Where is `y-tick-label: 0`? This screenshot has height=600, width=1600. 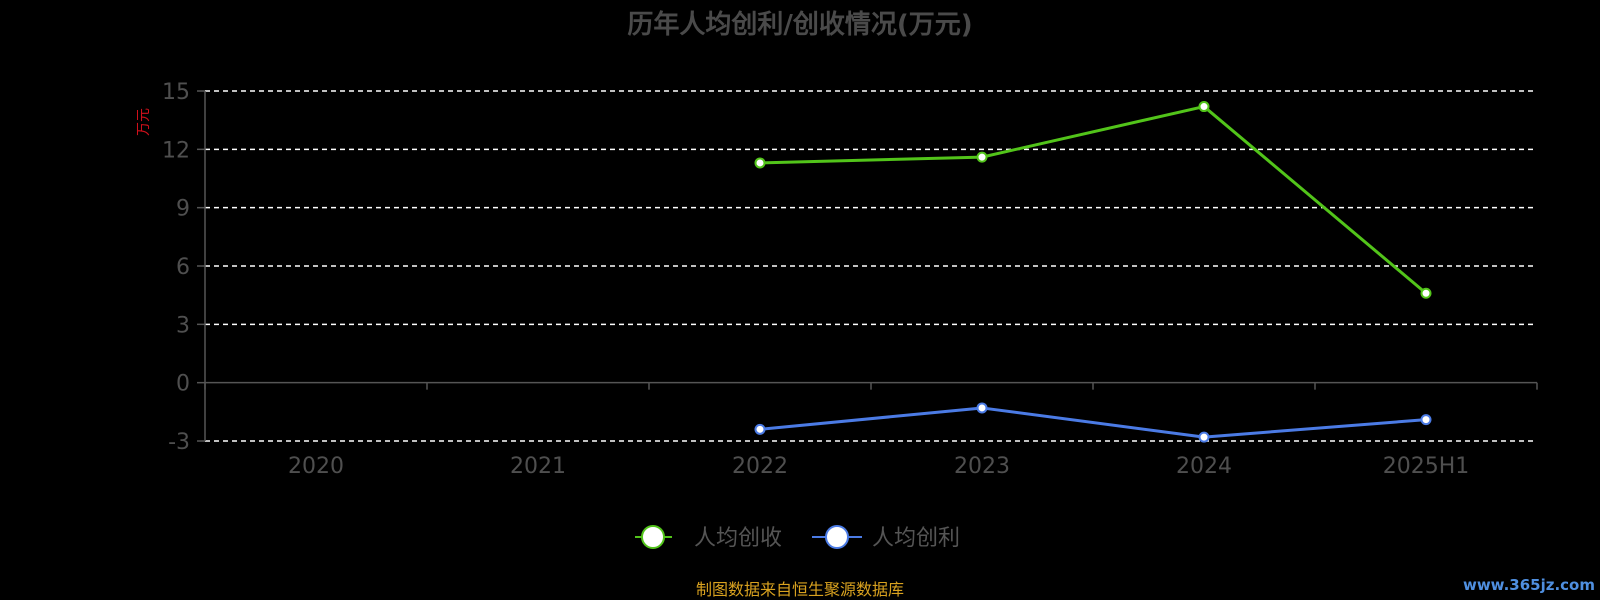 y-tick-label: 0 is located at coordinates (183, 384).